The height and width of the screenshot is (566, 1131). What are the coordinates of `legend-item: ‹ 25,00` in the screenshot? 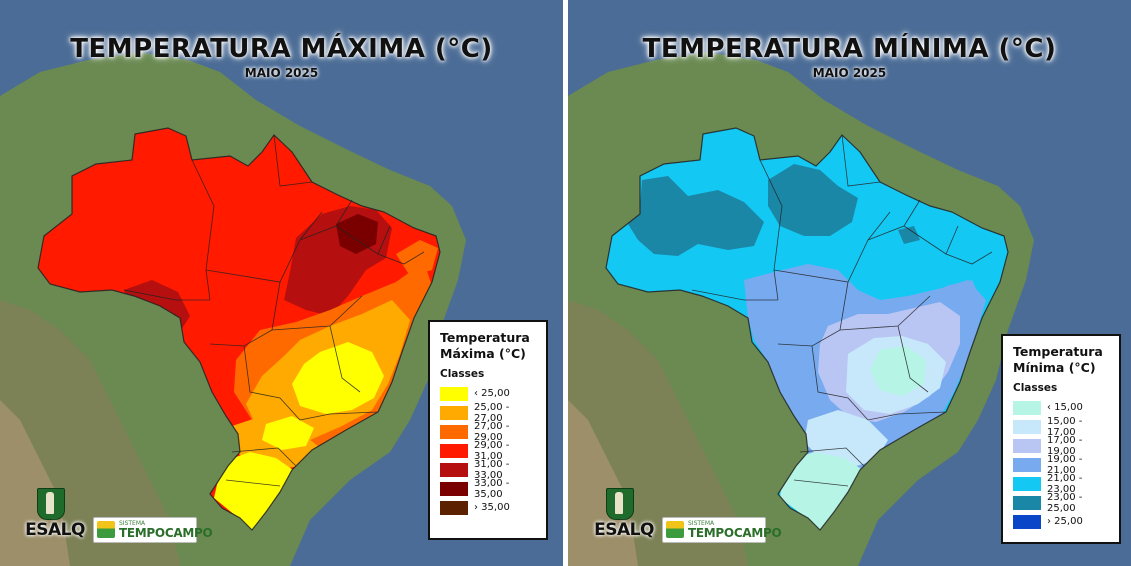 It's located at (488, 393).